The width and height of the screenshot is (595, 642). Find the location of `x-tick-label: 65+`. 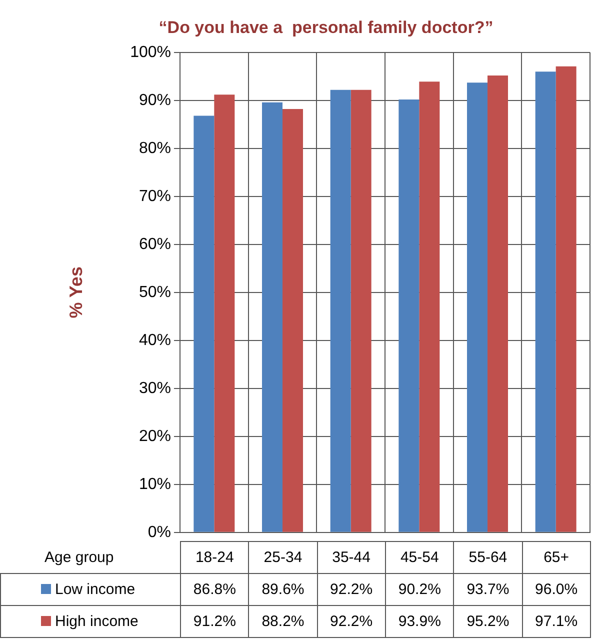

x-tick-label: 65+ is located at coordinates (556, 558).